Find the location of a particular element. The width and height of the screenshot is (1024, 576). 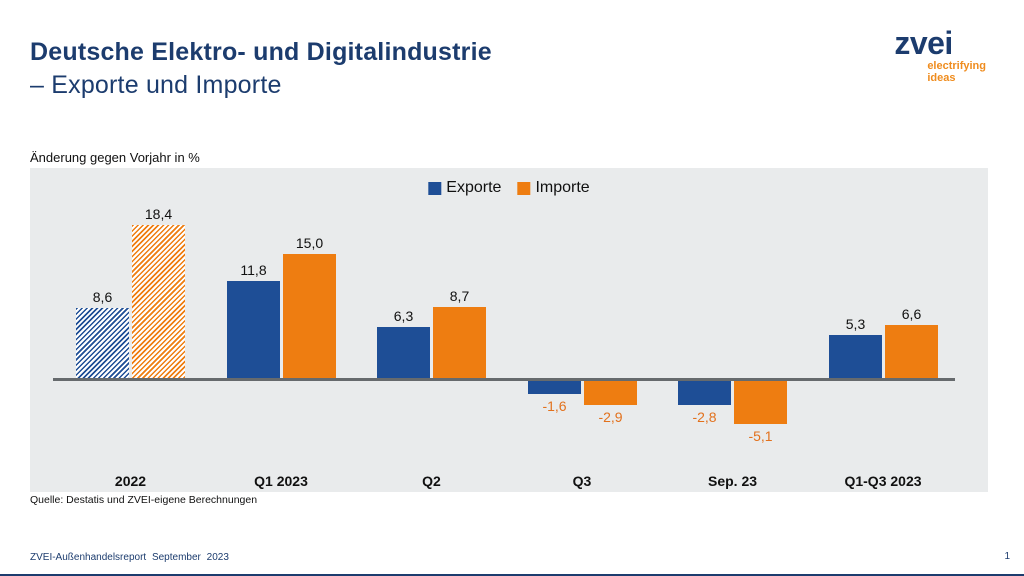

footer-report-title: ZVEI-Außenhandelsreport September 2023 is located at coordinates (129, 557).